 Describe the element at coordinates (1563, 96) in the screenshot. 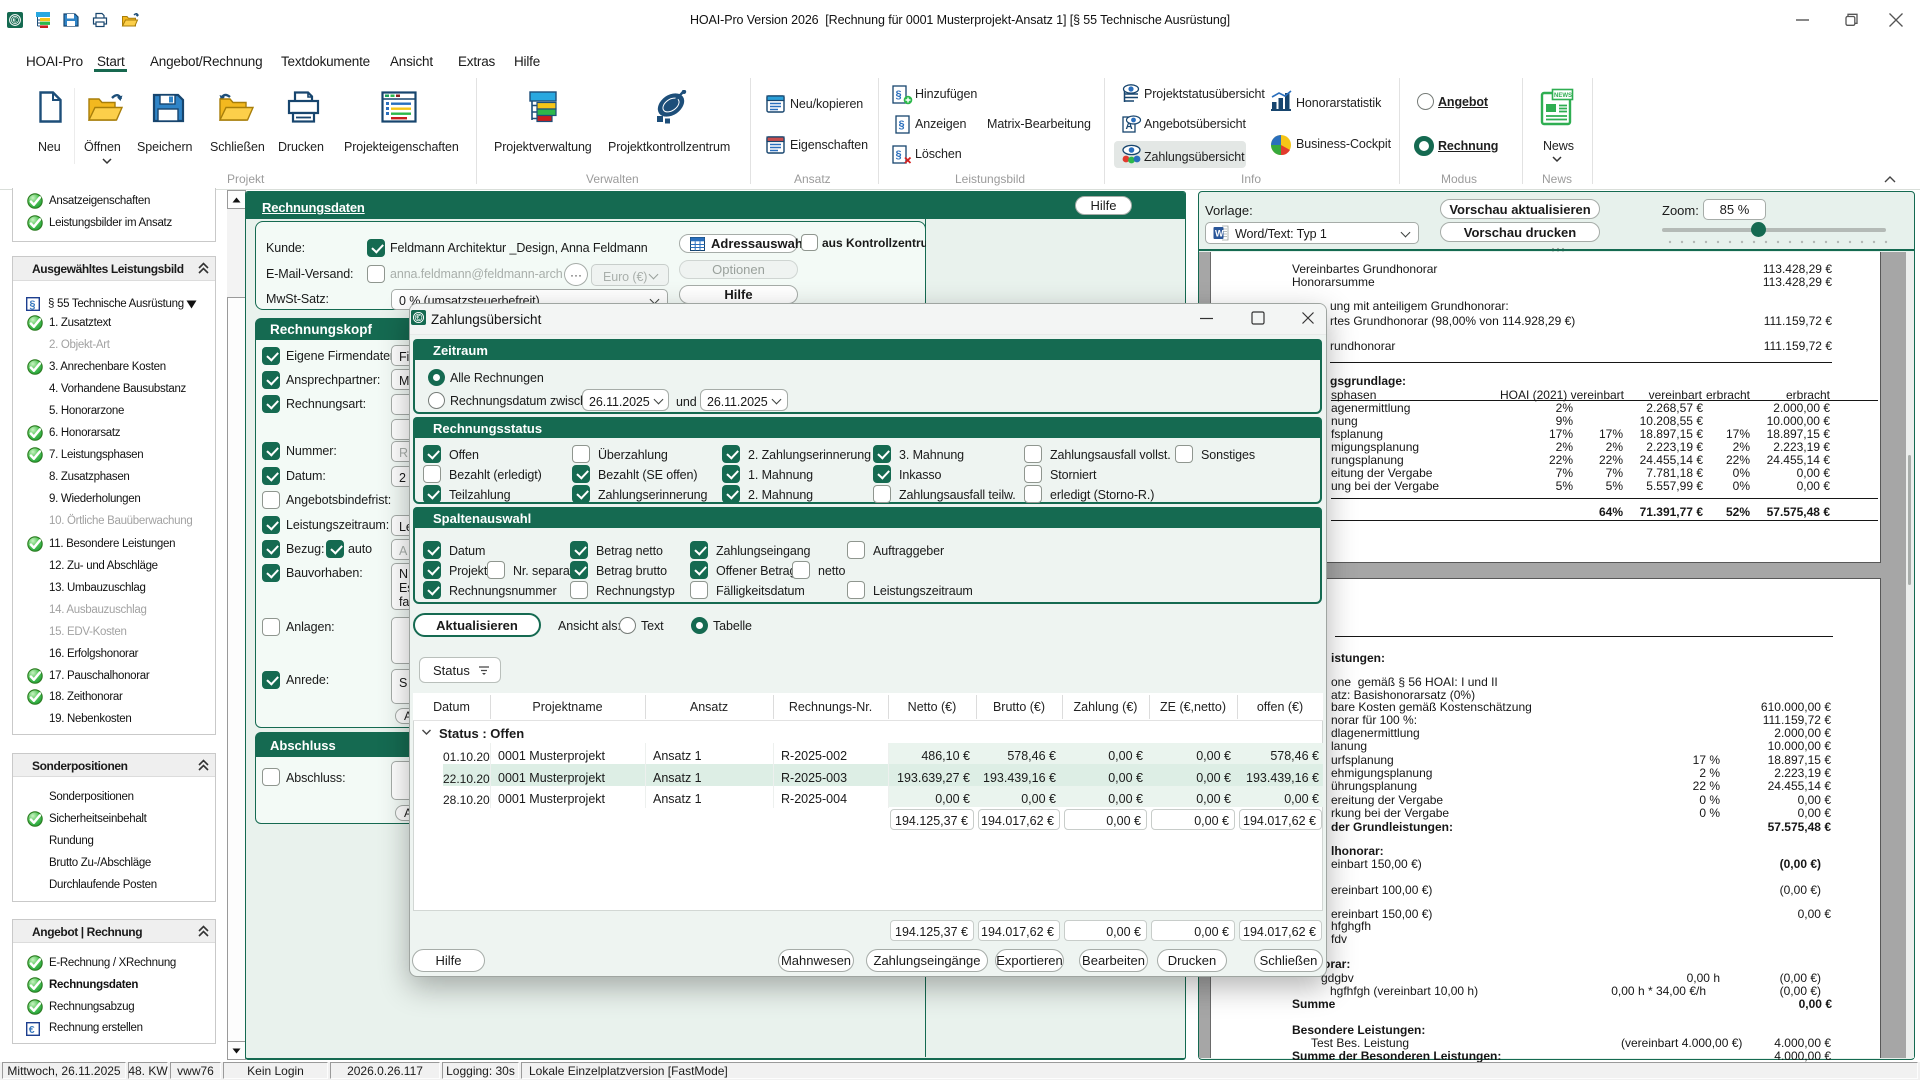

I see `svg-text: NEWS` at that location.